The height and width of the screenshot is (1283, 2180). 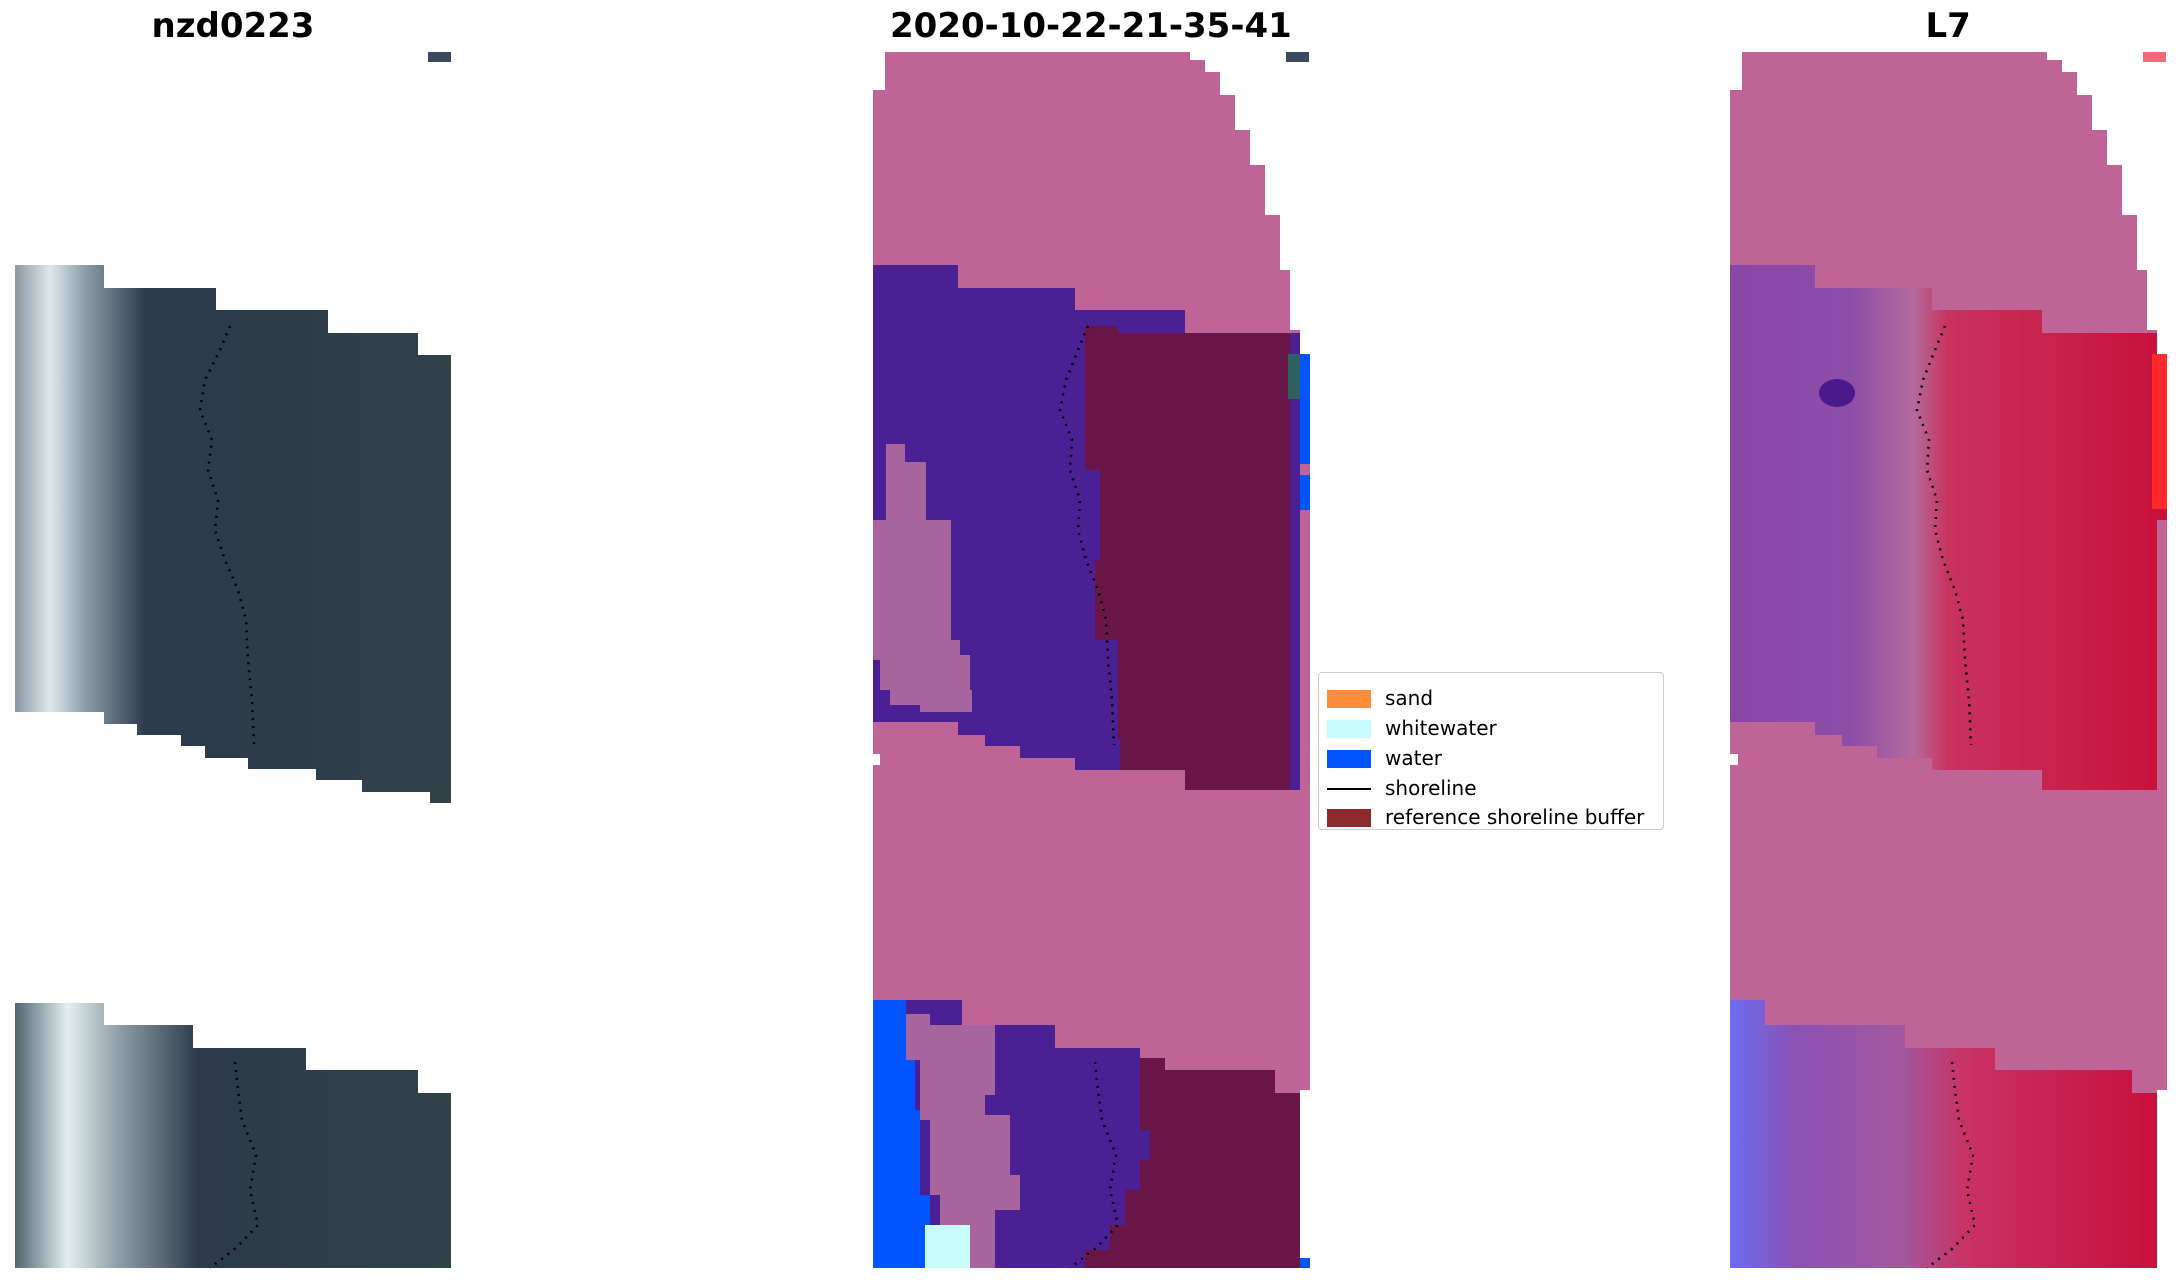 I want to click on legend-label-sand: sand, so click(x=1409, y=698).